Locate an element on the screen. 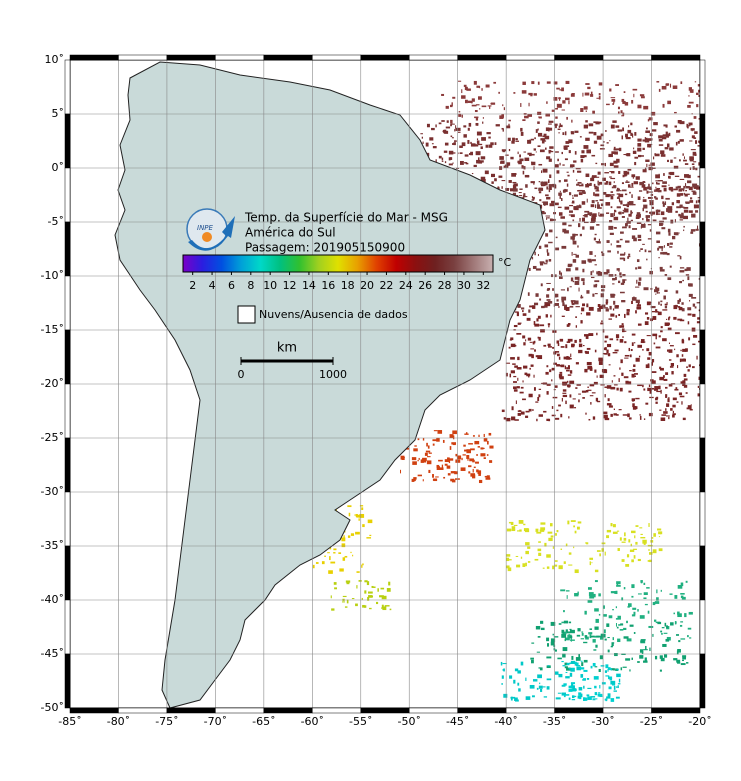  y-tick-label: 5˚ is located at coordinates (58, 113).